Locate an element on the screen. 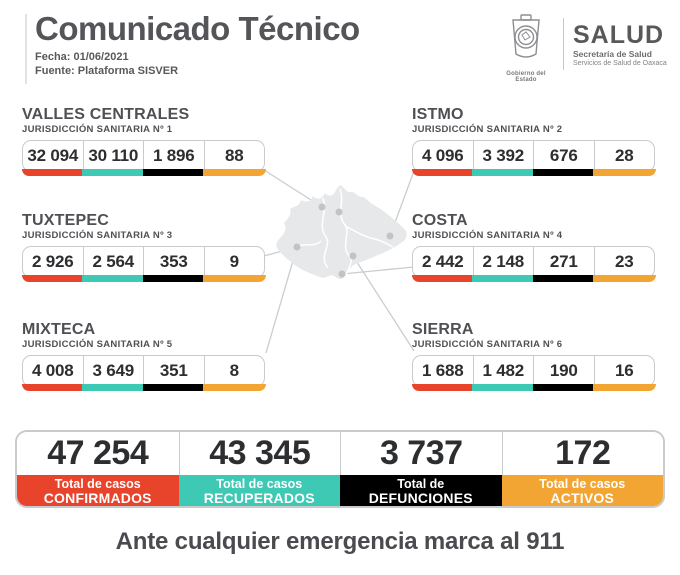 This screenshot has height=575, width=680. stat-active: 16 is located at coordinates (624, 373).